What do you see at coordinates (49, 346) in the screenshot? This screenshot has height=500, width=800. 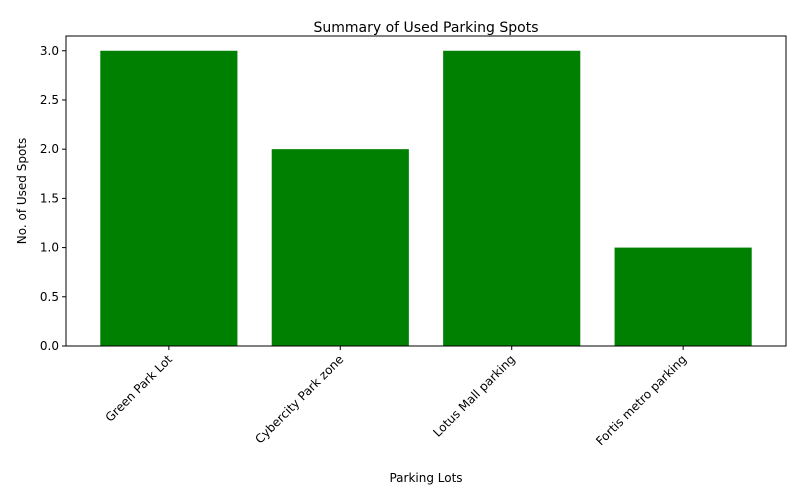 I see `y-tick-label: 0.0` at bounding box center [49, 346].